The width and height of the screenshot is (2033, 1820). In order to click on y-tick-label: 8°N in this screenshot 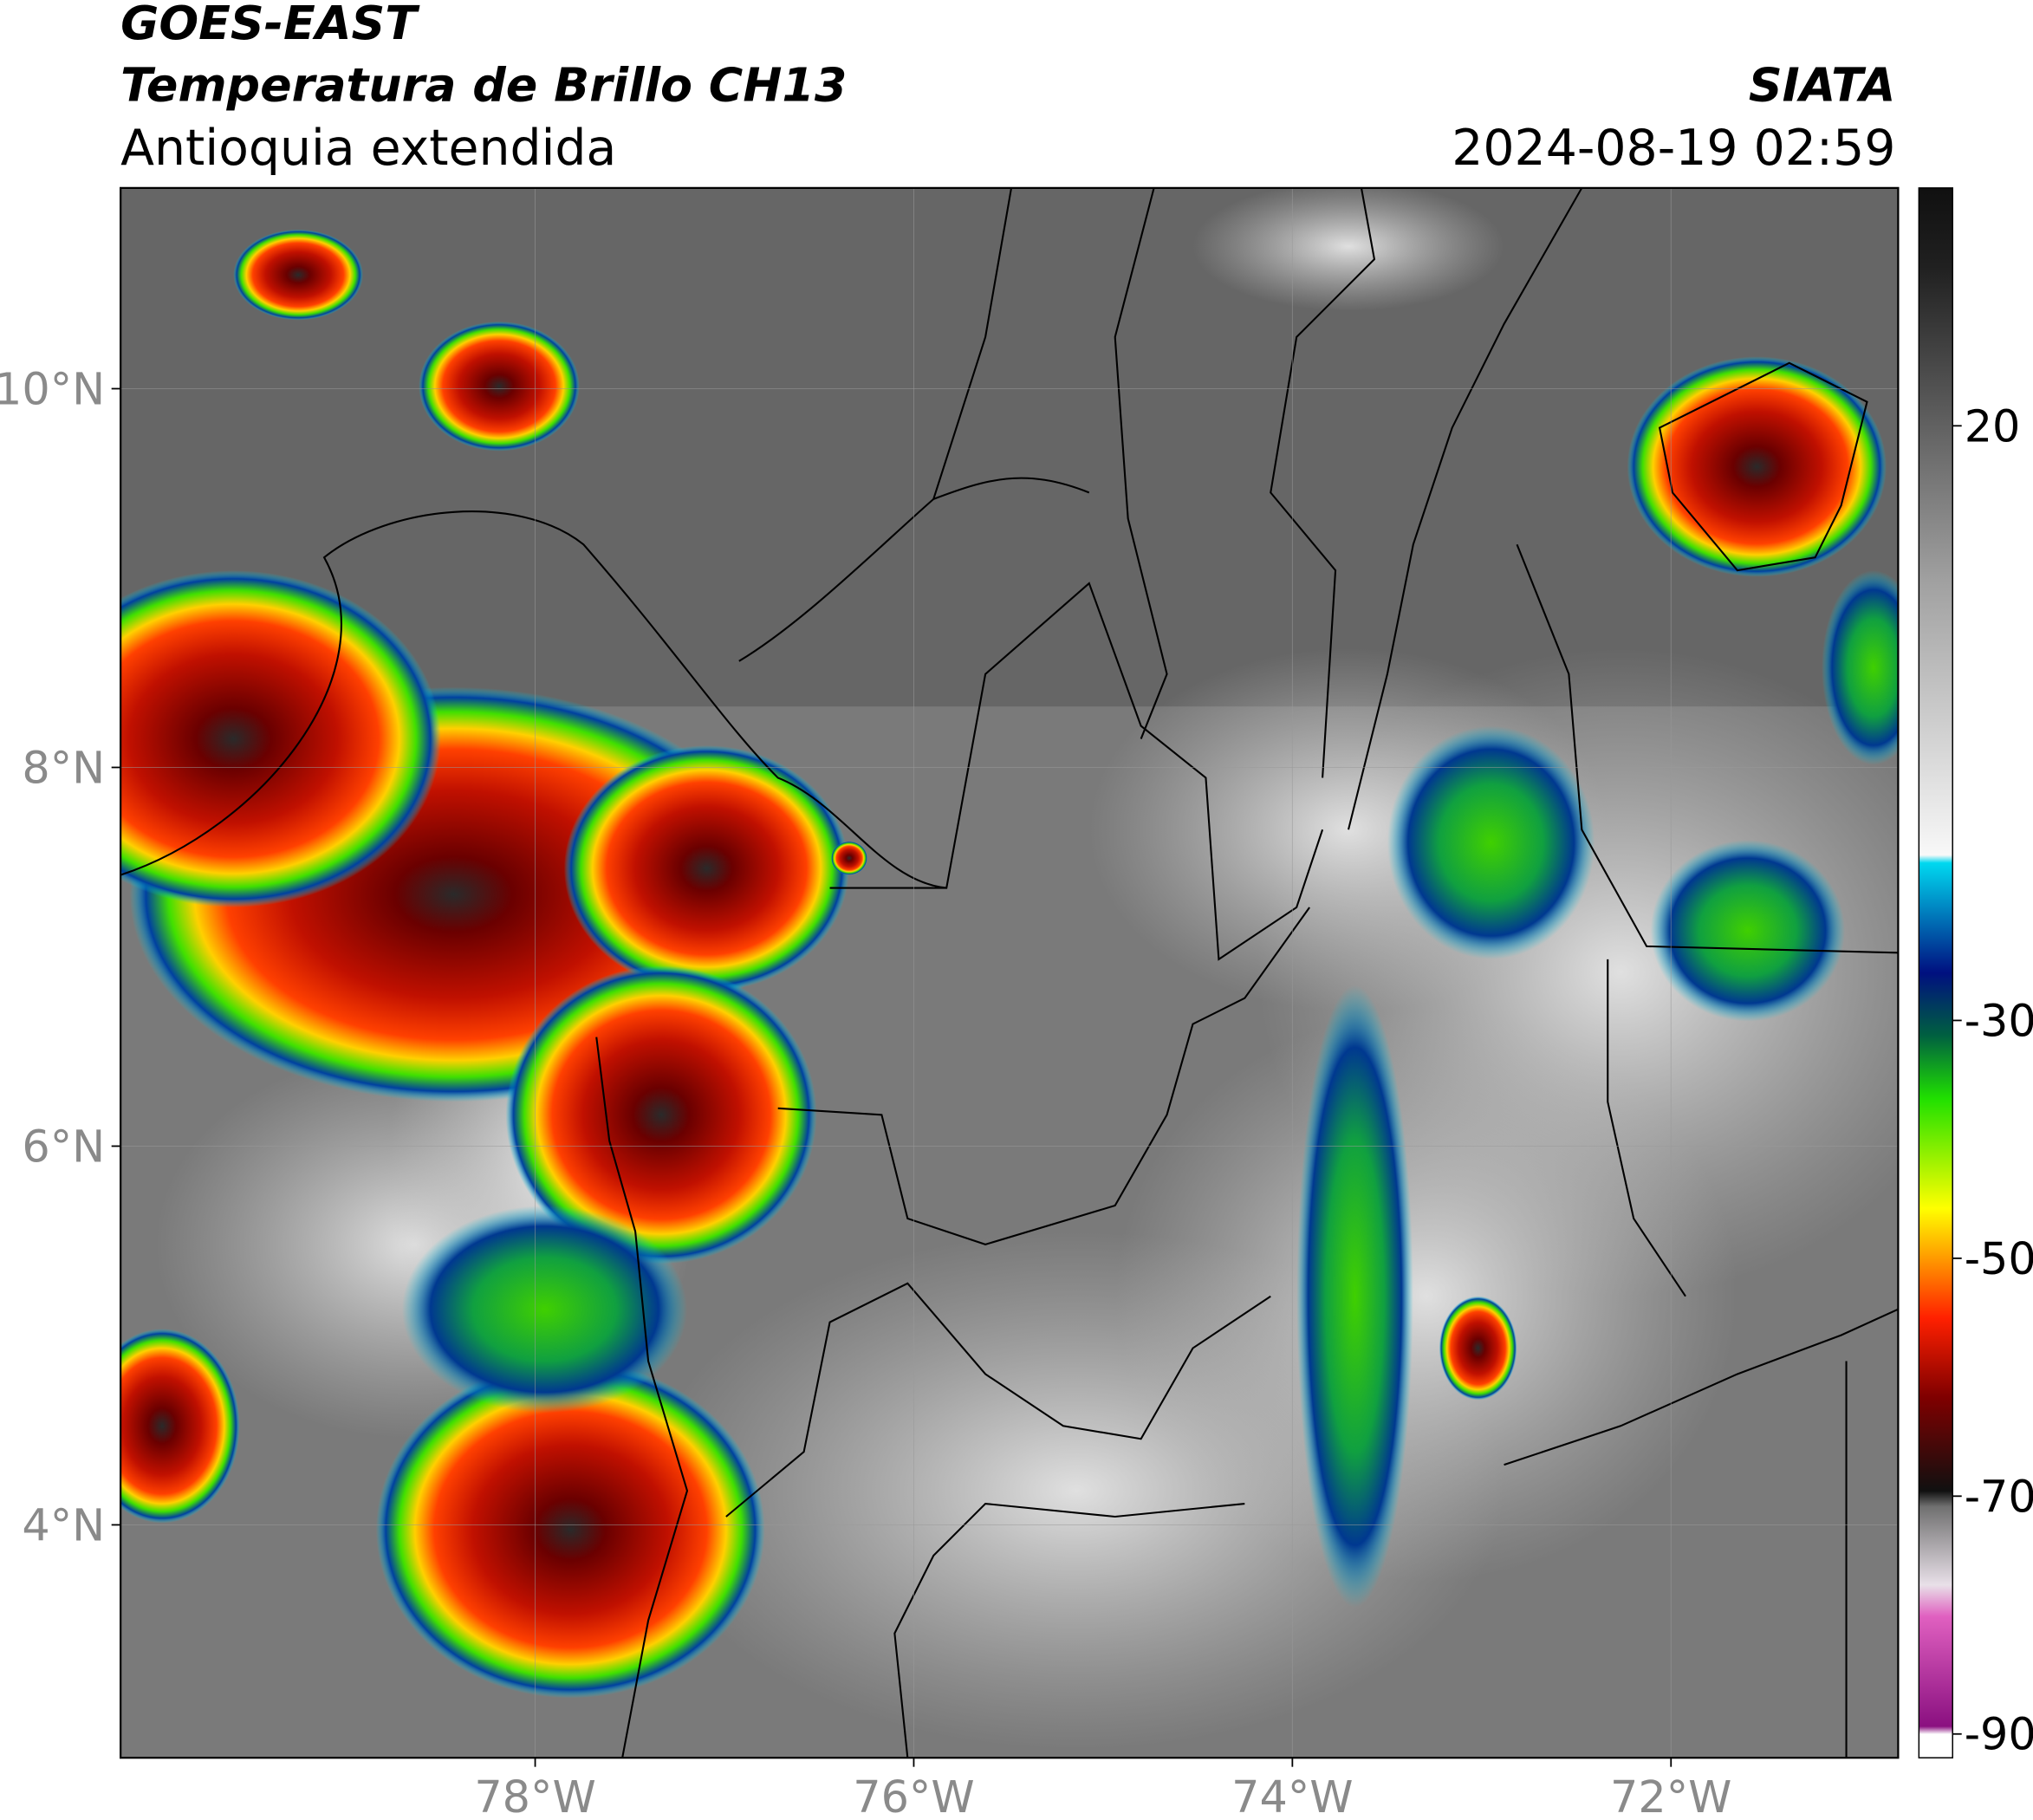, I will do `click(64, 767)`.